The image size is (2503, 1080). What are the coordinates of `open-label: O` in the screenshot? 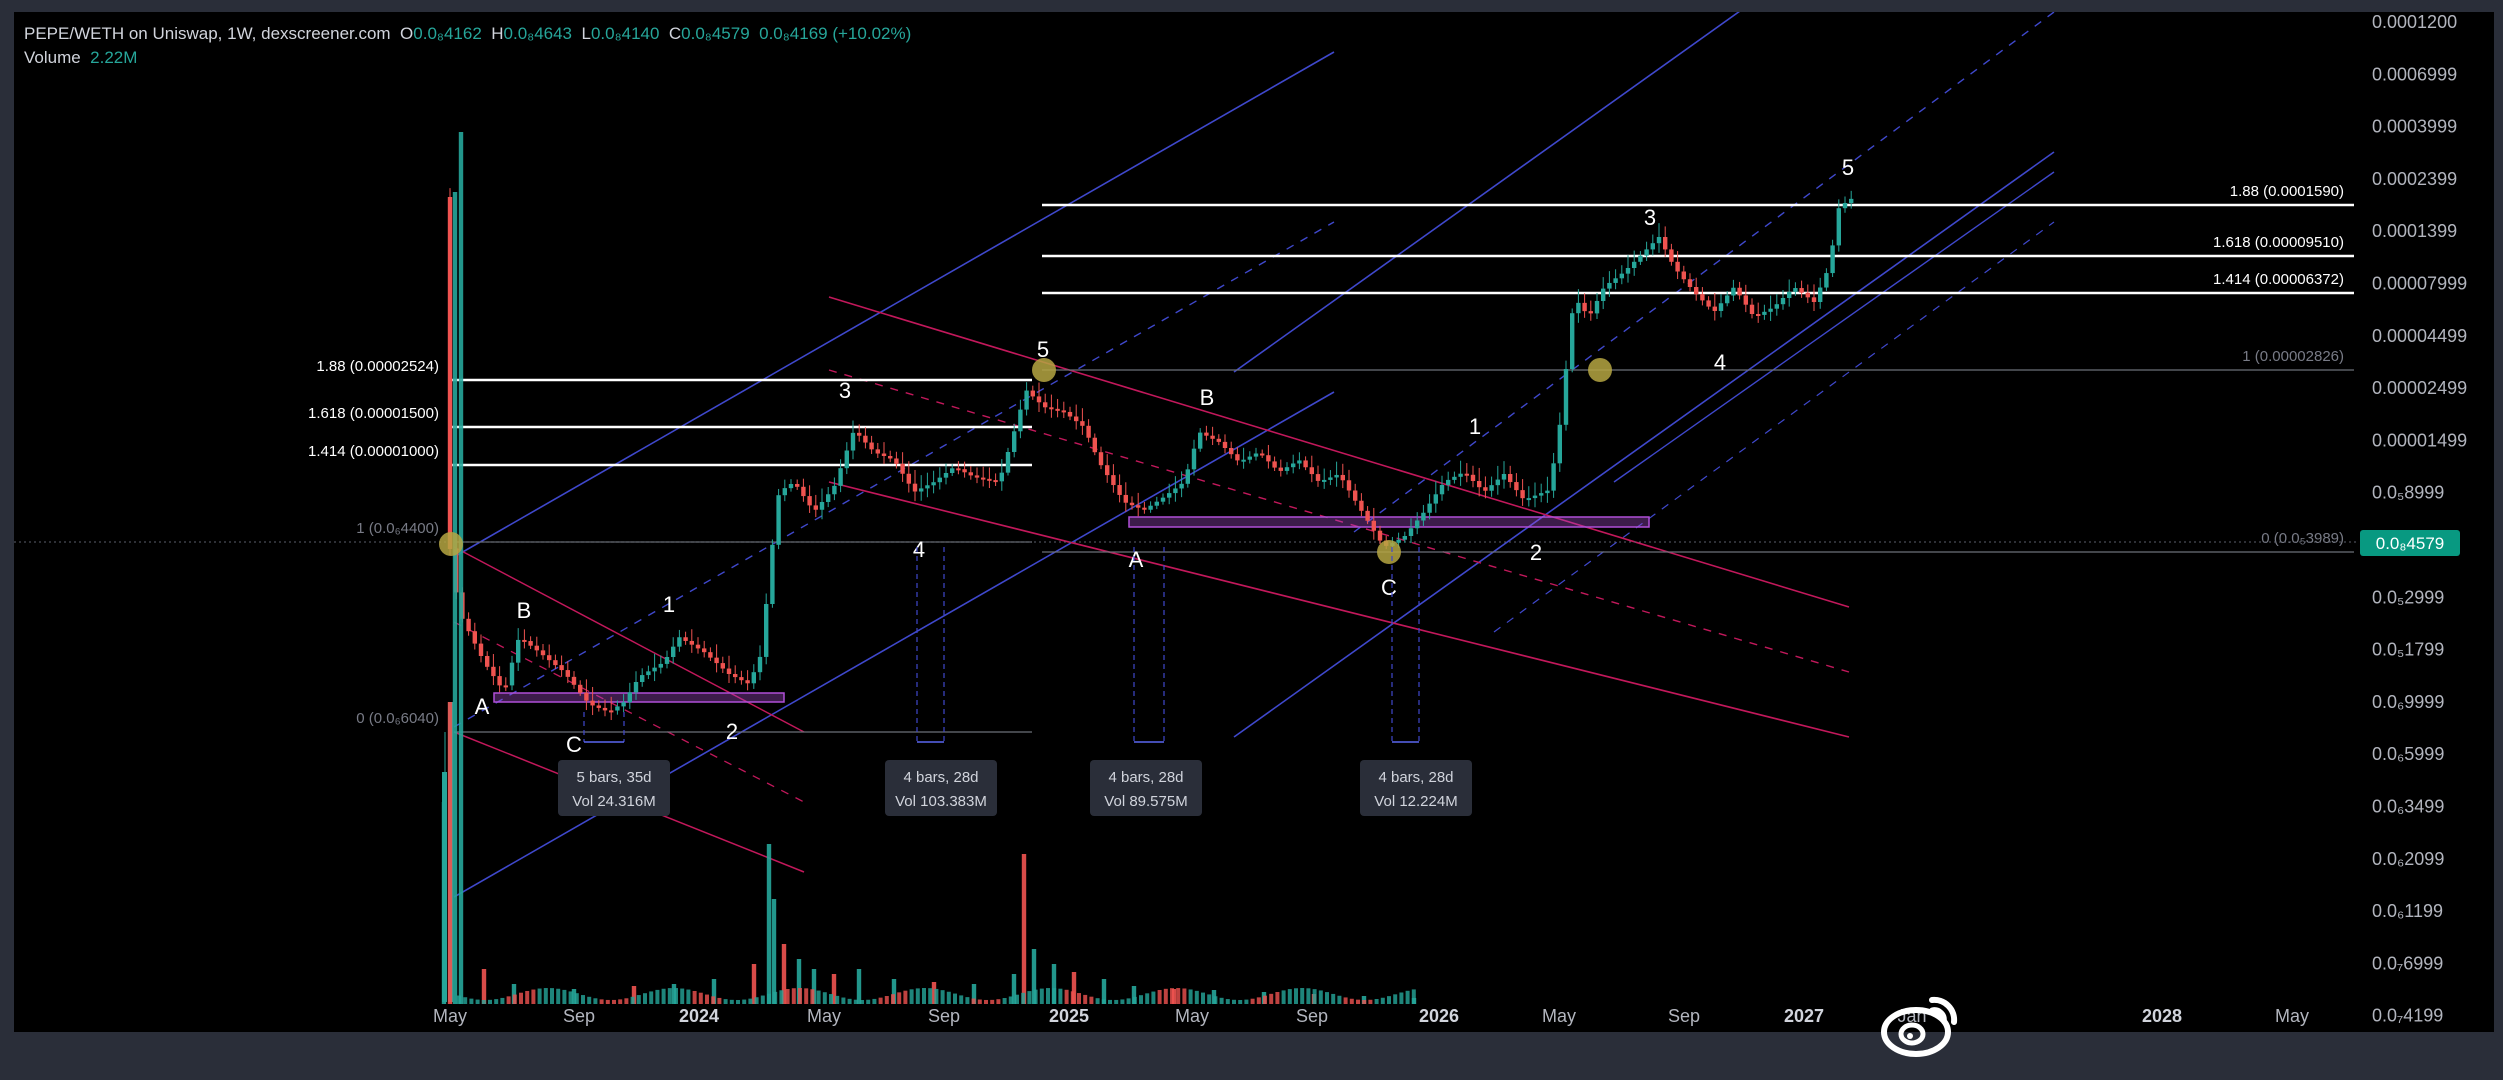 It's located at (407, 33).